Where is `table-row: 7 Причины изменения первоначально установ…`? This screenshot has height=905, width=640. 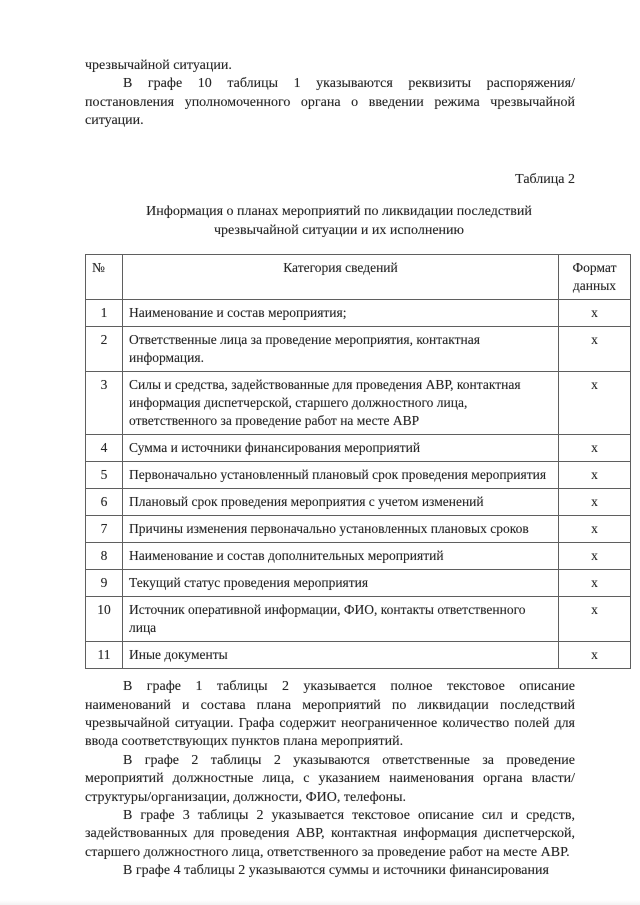
table-row: 7 Причины изменения первоначально установ… is located at coordinates (358, 529).